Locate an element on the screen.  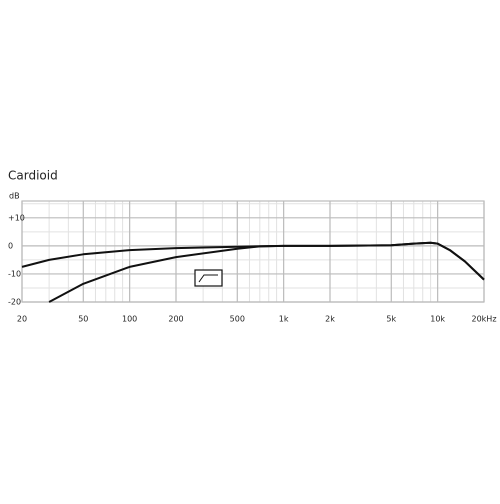
x-tick-label: 500 is located at coordinates (237, 319).